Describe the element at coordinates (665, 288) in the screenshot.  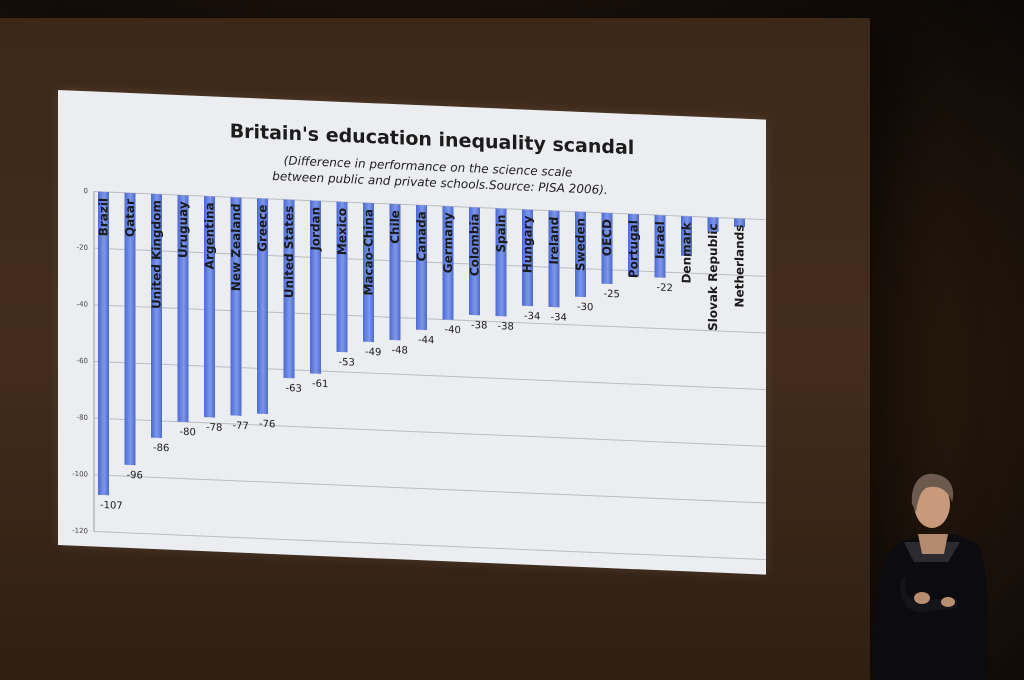
I see `value-label-21: -22` at that location.